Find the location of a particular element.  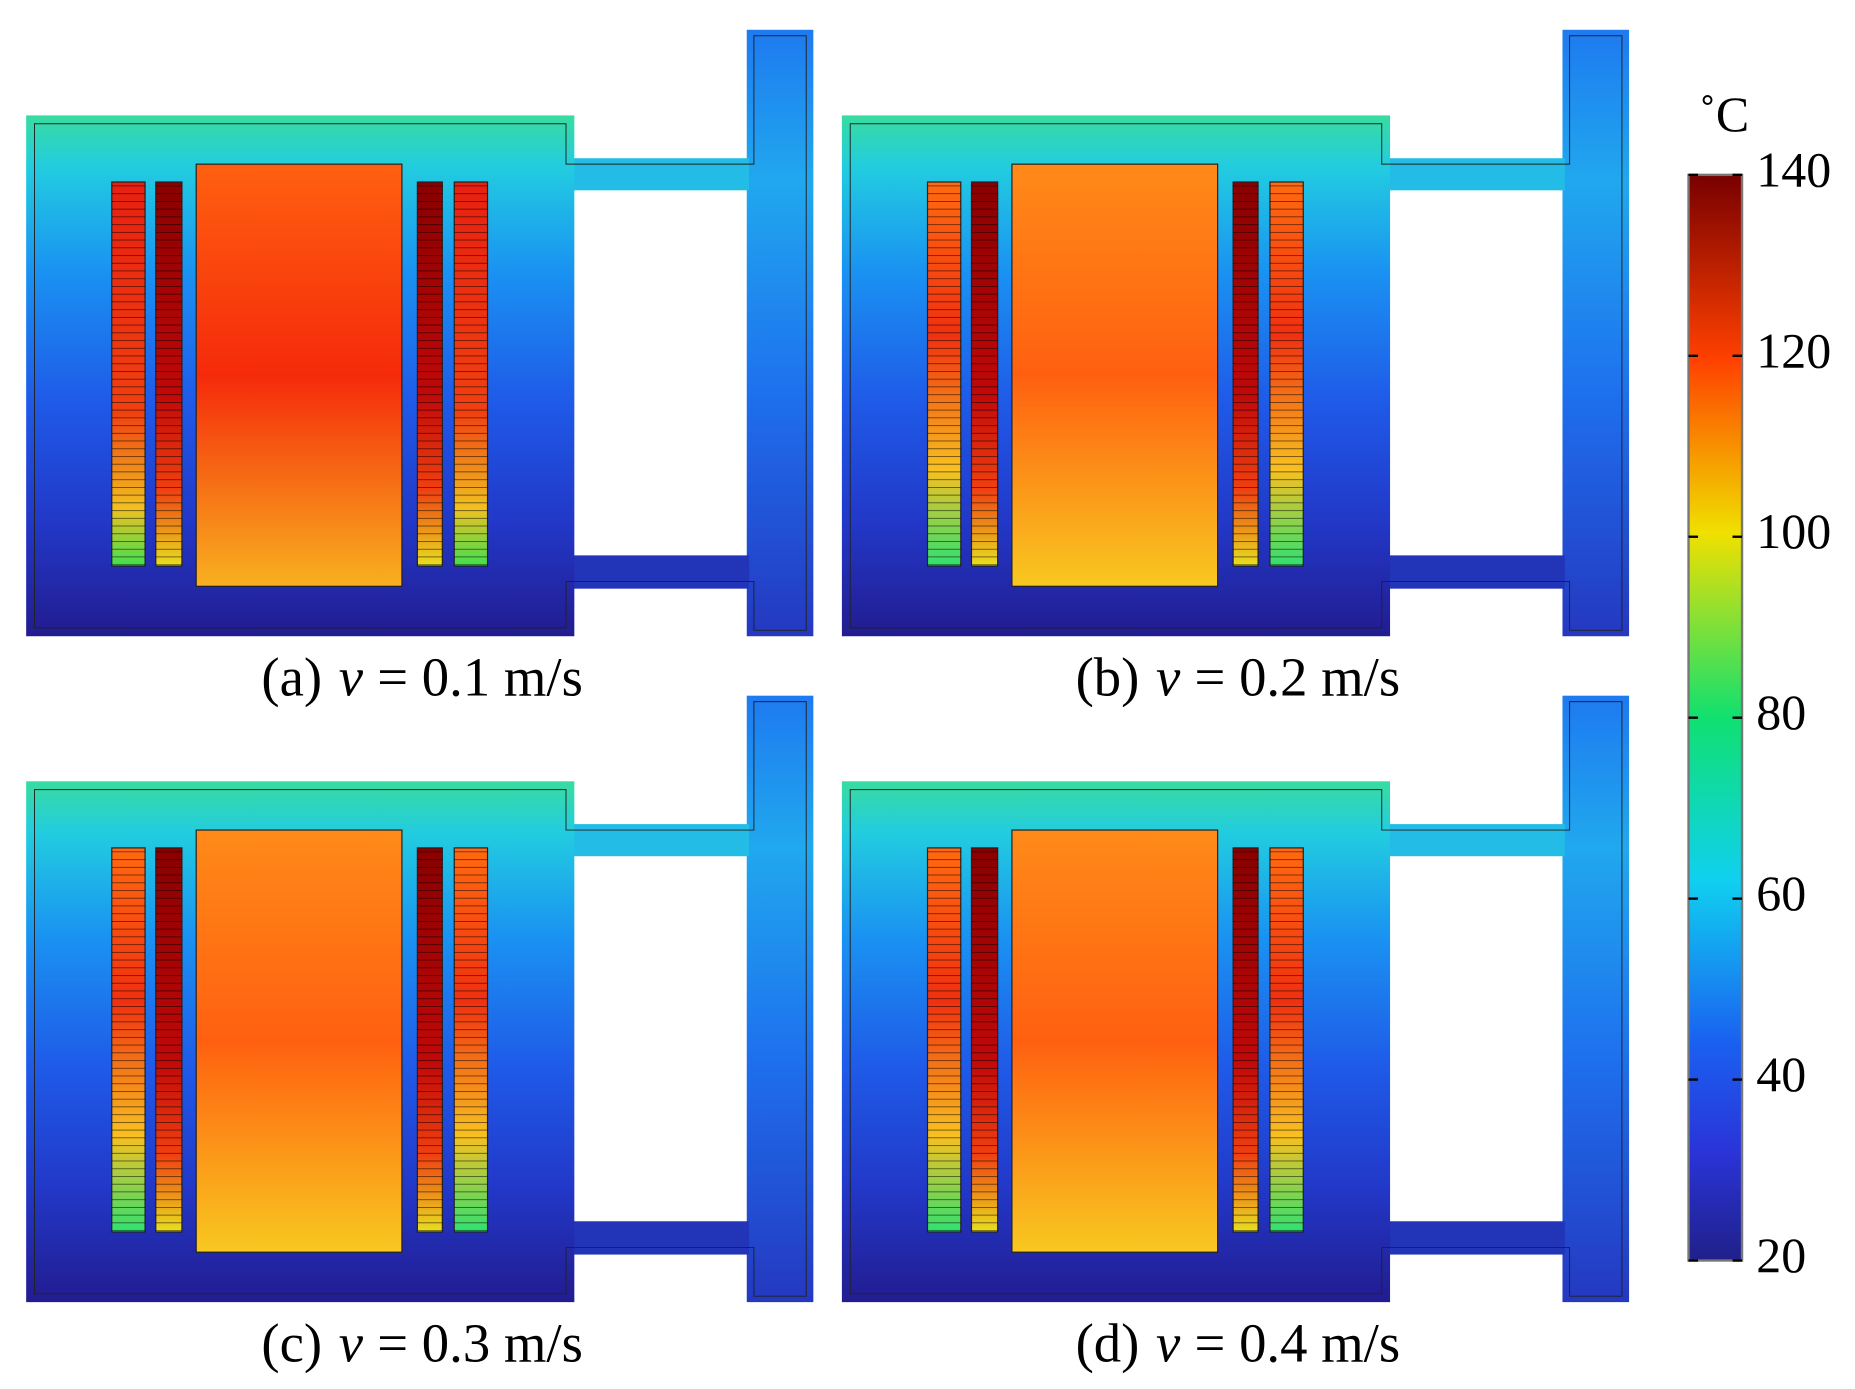

caption-text: = 0.3 m/s is located at coordinates (480, 1343).